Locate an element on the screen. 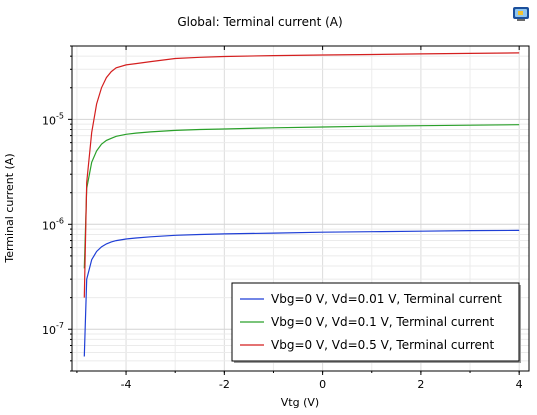 The image size is (537, 415). x-tick-label: -4 is located at coordinates (126, 384).